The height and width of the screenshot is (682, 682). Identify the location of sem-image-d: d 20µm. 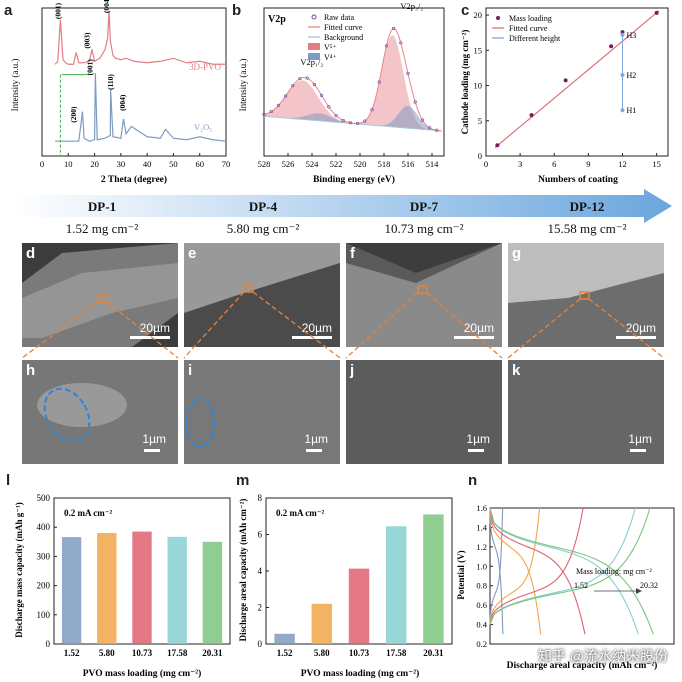
(100, 295).